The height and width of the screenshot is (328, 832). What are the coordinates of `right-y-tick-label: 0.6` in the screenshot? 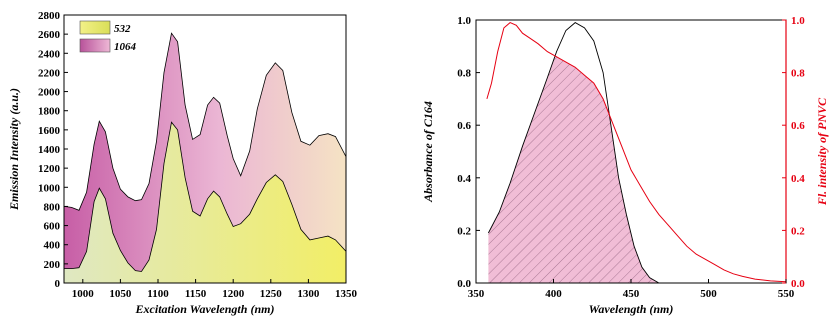 It's located at (464, 126).